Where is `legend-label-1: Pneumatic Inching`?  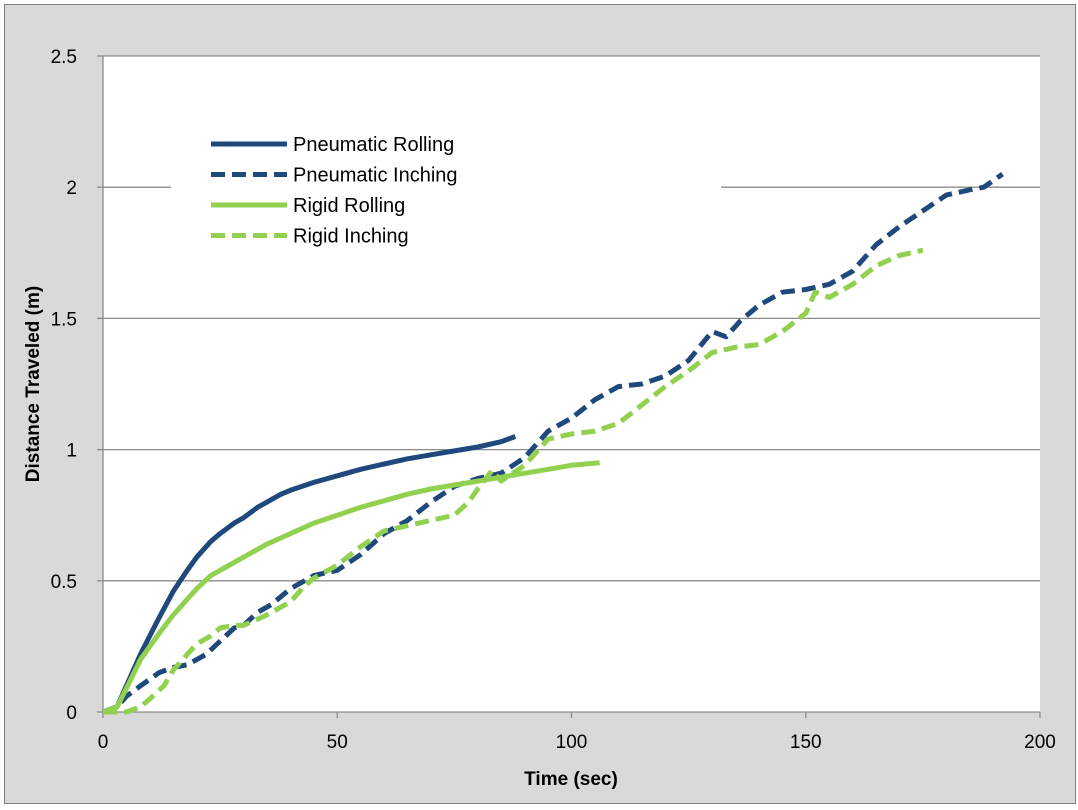
legend-label-1: Pneumatic Inching is located at coordinates (375, 176).